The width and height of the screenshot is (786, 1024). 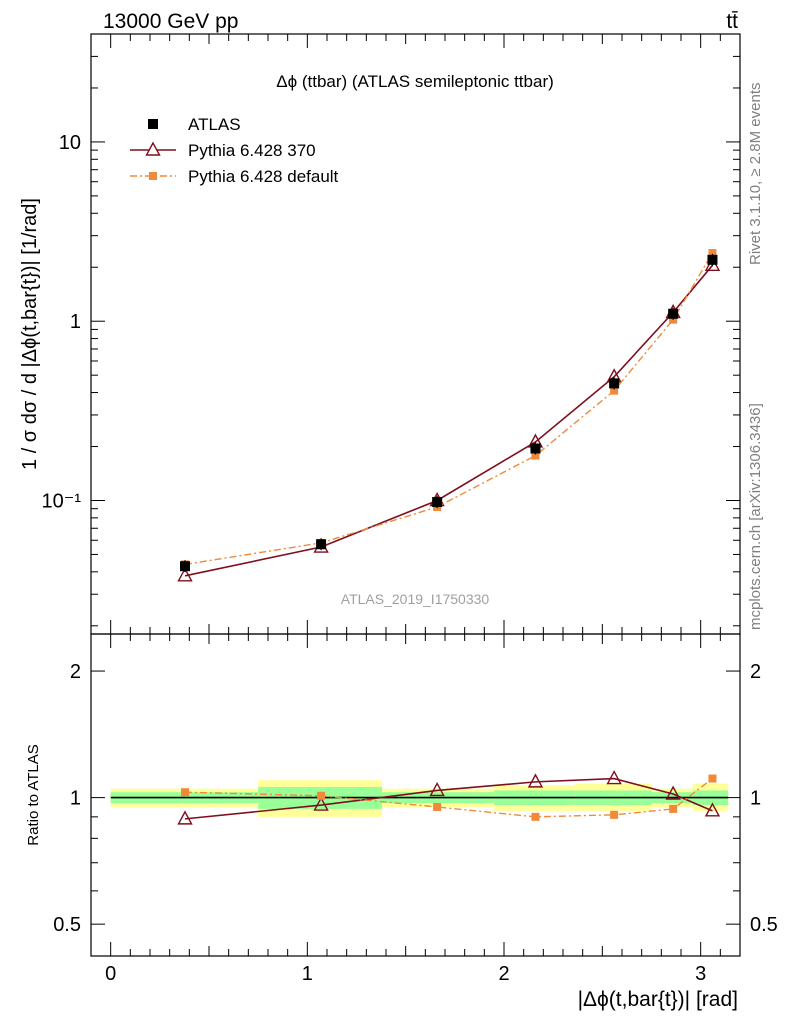 I want to click on ratio-line, so click(x=448, y=798).